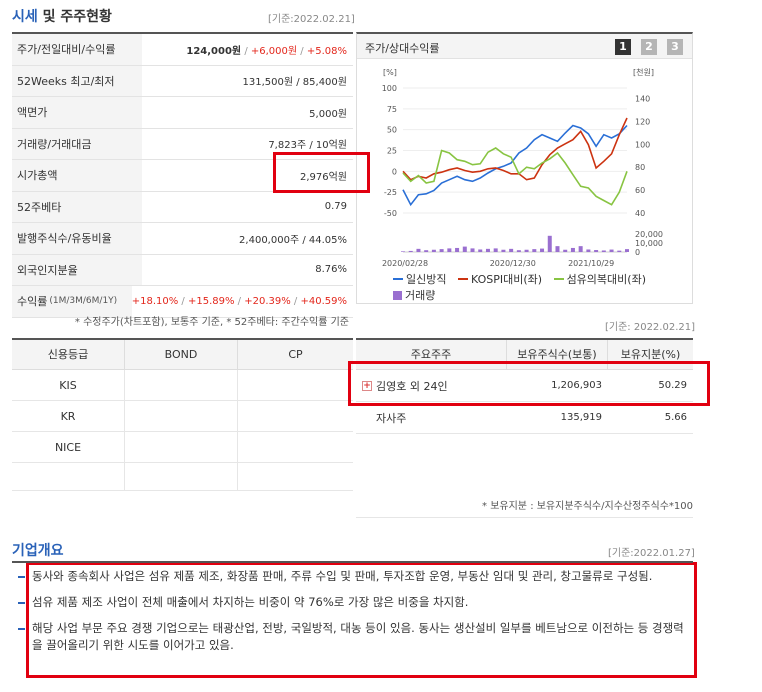  I want to click on price-change: +6,000원, so click(274, 51).